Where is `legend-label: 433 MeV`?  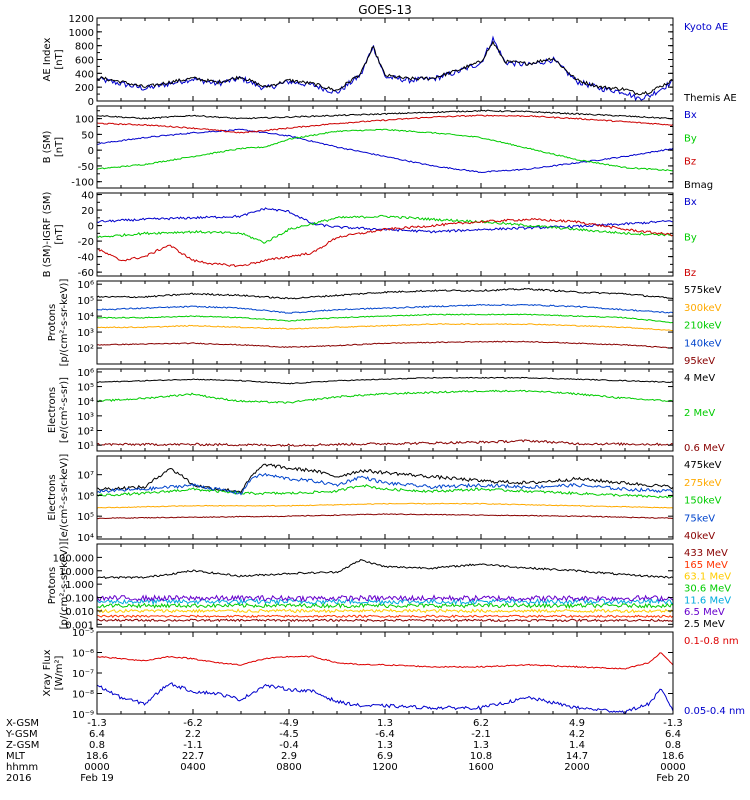
legend-label: 433 MeV is located at coordinates (706, 553).